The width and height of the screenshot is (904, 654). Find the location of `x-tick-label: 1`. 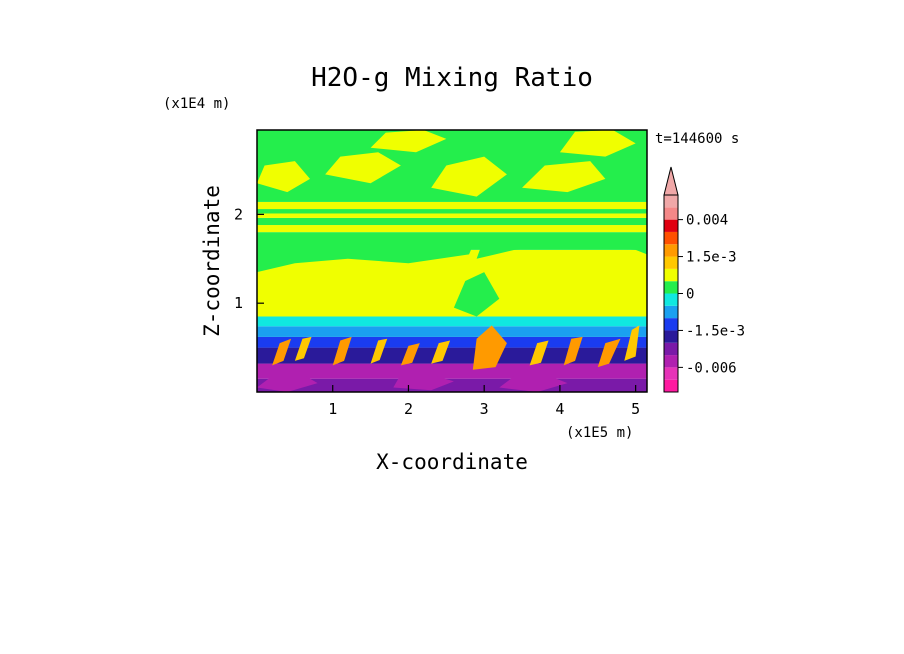

x-tick-label: 1 is located at coordinates (332, 409).